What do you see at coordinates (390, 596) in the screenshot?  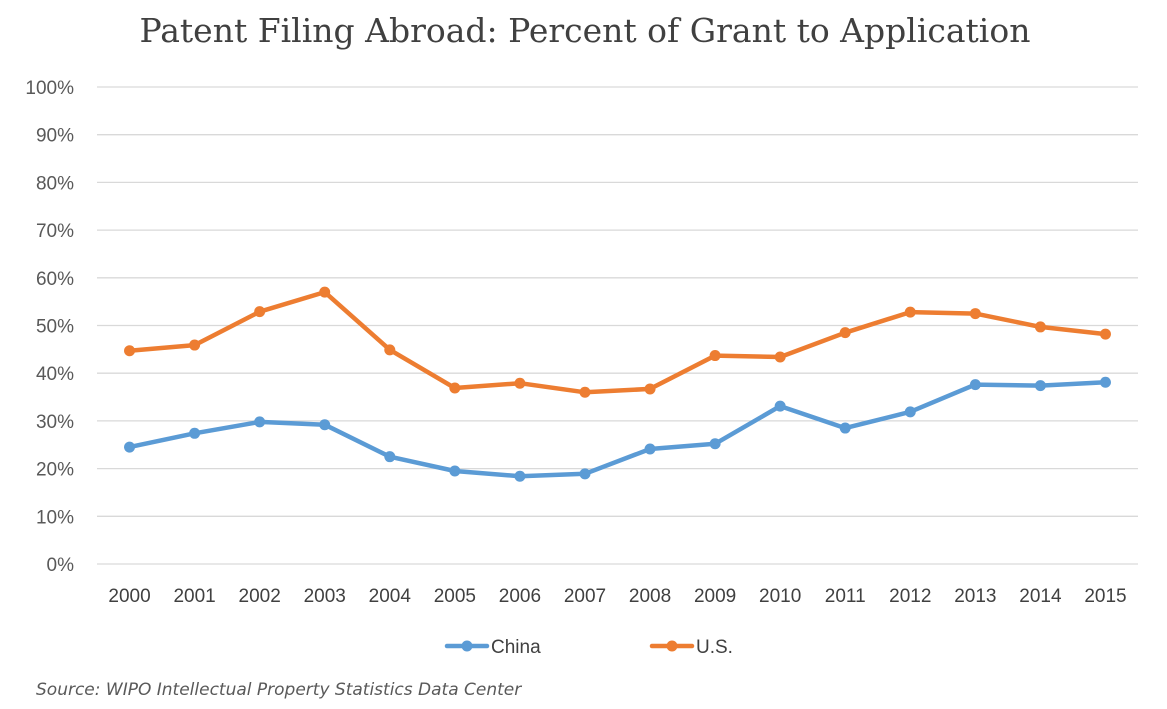 I see `x-tick-label: 2004` at bounding box center [390, 596].